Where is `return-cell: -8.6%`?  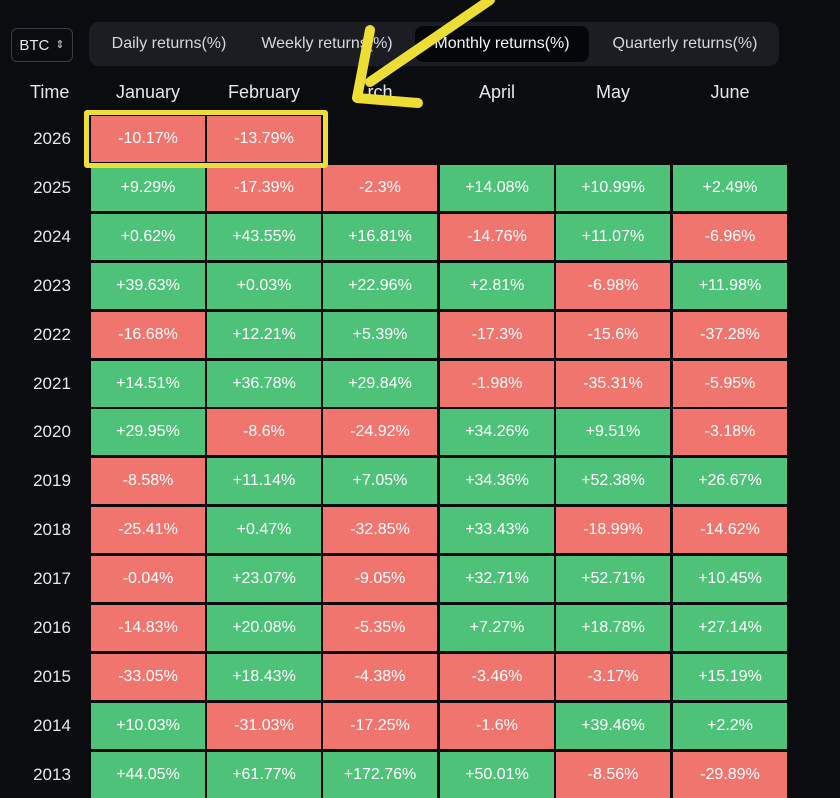 return-cell: -8.6% is located at coordinates (264, 432).